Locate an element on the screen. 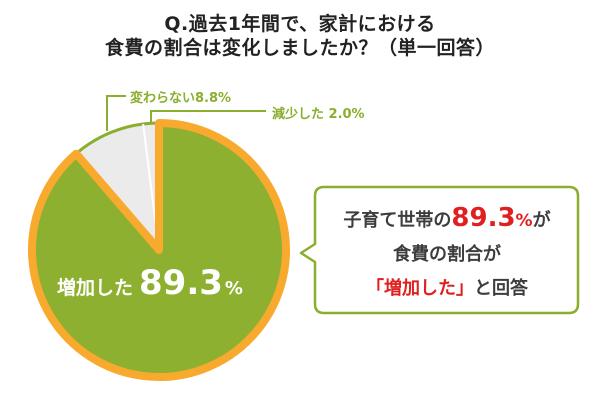 The width and height of the screenshot is (600, 400). callout-unit: % is located at coordinates (524, 221).